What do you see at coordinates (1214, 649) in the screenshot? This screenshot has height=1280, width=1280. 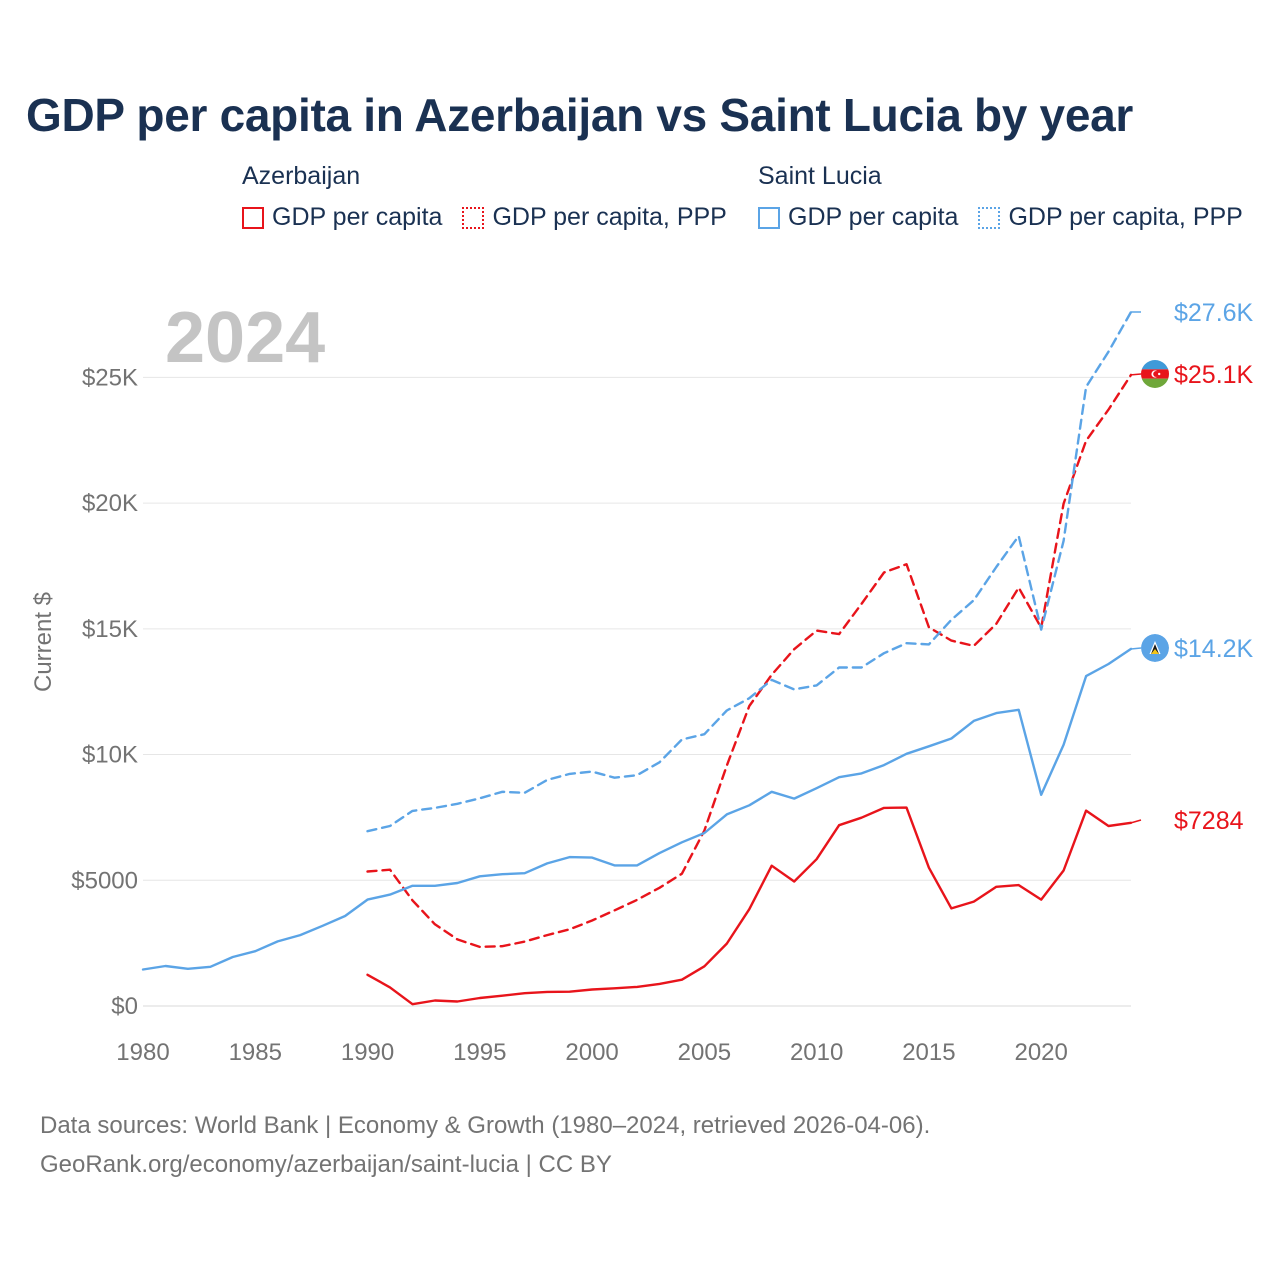 I see `end-value-label: $14.2K` at bounding box center [1214, 649].